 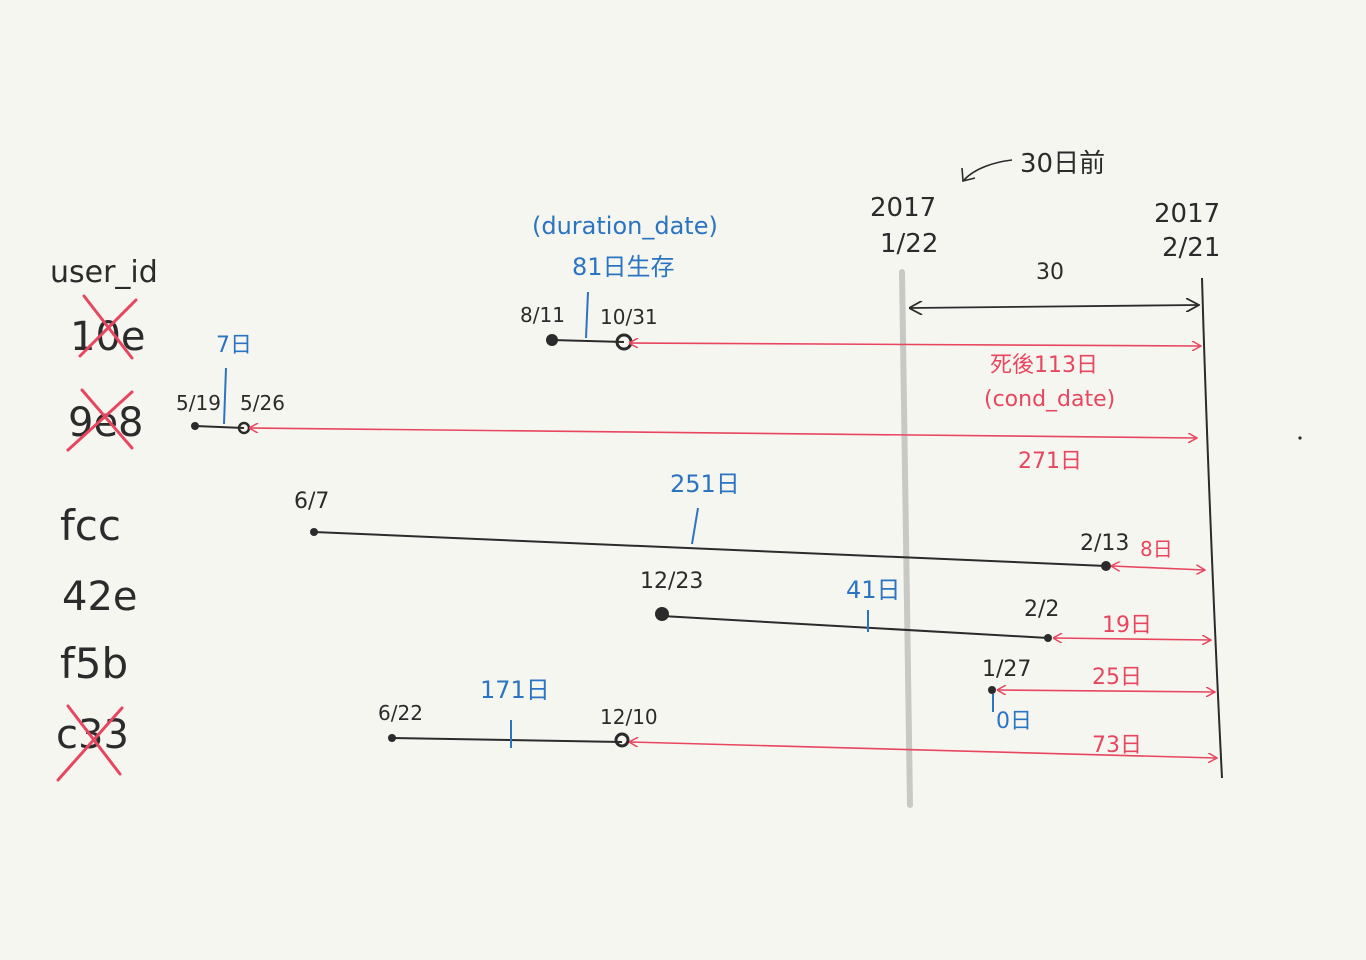 What do you see at coordinates (629, 717) in the screenshot?
I see `end-date-c33: 12/10` at bounding box center [629, 717].